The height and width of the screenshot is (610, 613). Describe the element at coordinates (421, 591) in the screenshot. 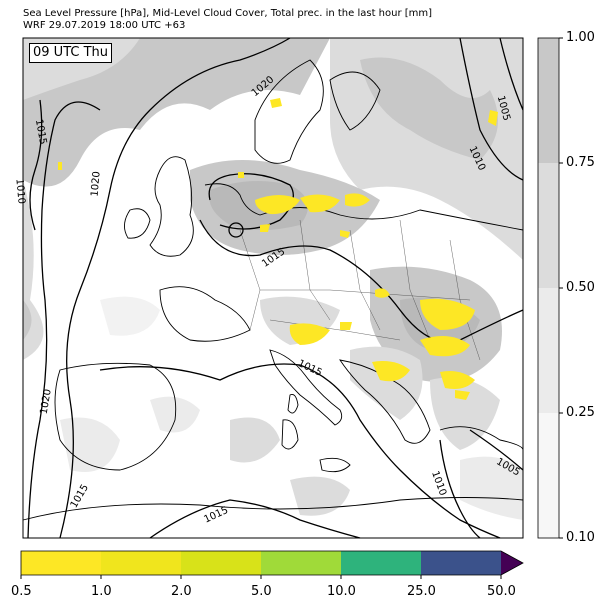

I see `precip-tick-label: 25.0` at that location.